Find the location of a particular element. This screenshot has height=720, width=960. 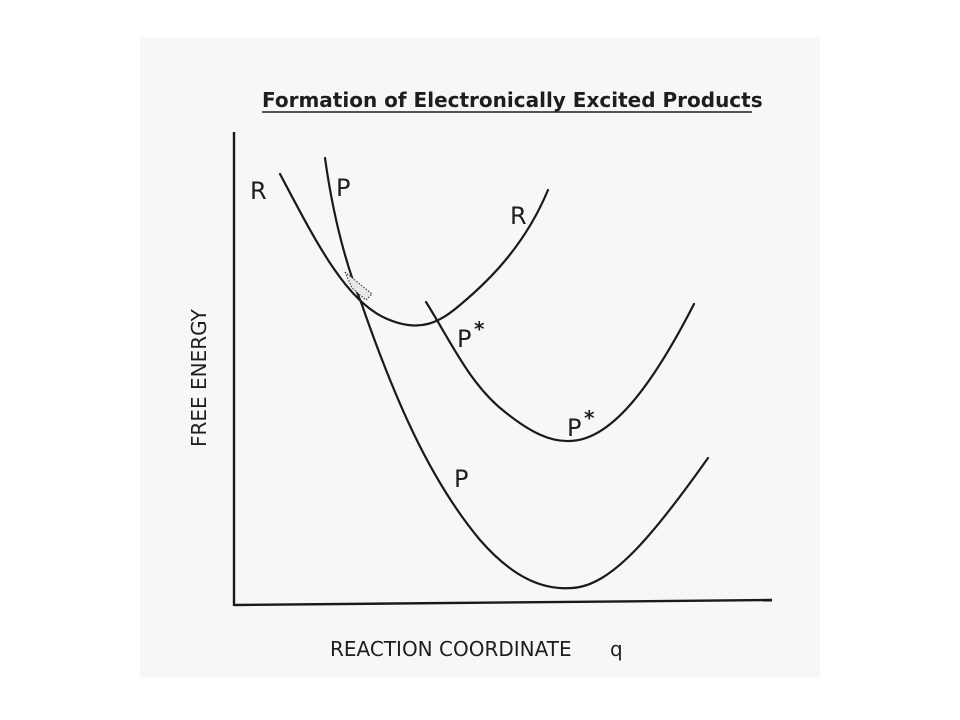

excited-product-label-upper: P is located at coordinates (464, 339).